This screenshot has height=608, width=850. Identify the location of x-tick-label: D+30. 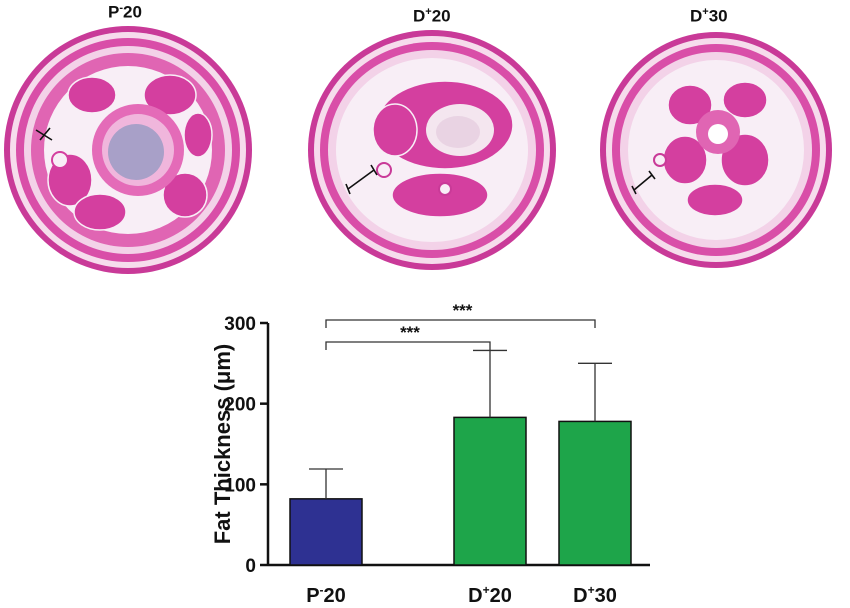
(595, 595).